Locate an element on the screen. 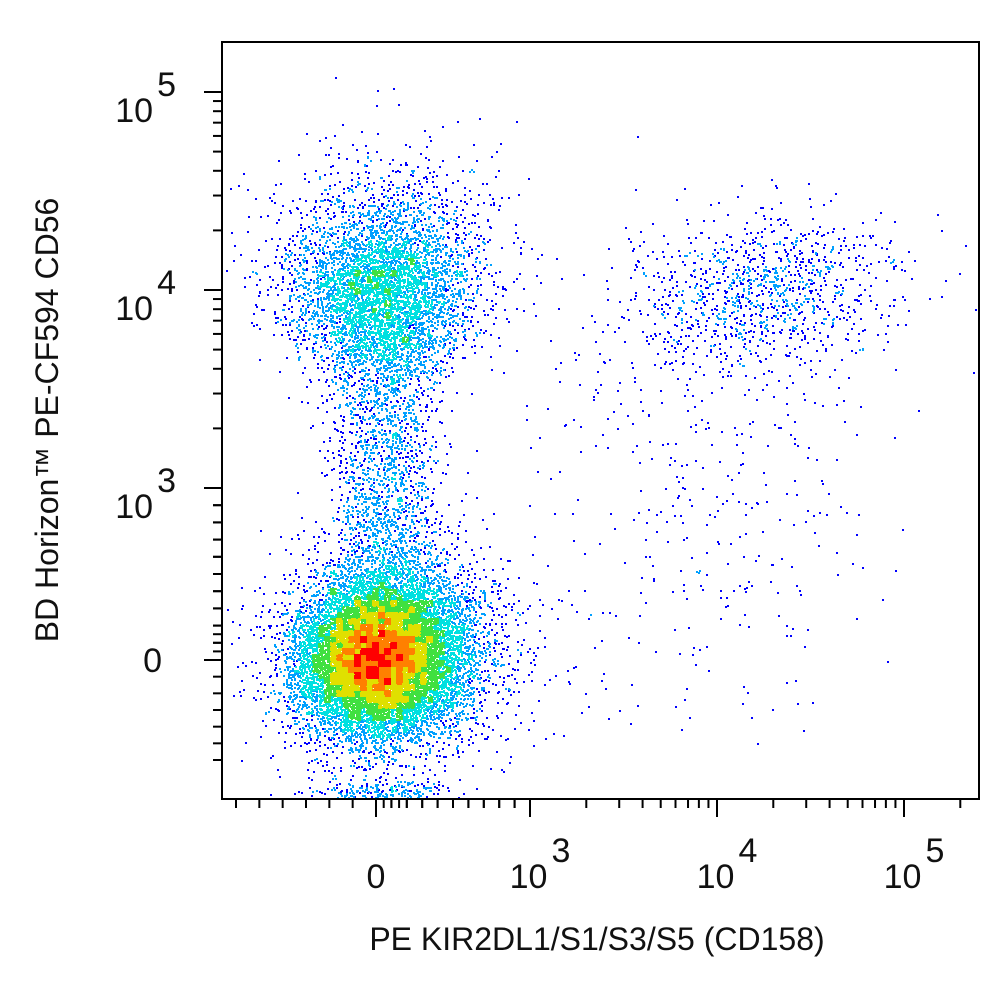  y-axis: 0 10³ 10⁴ 10⁵ is located at coordinates (168, 413).